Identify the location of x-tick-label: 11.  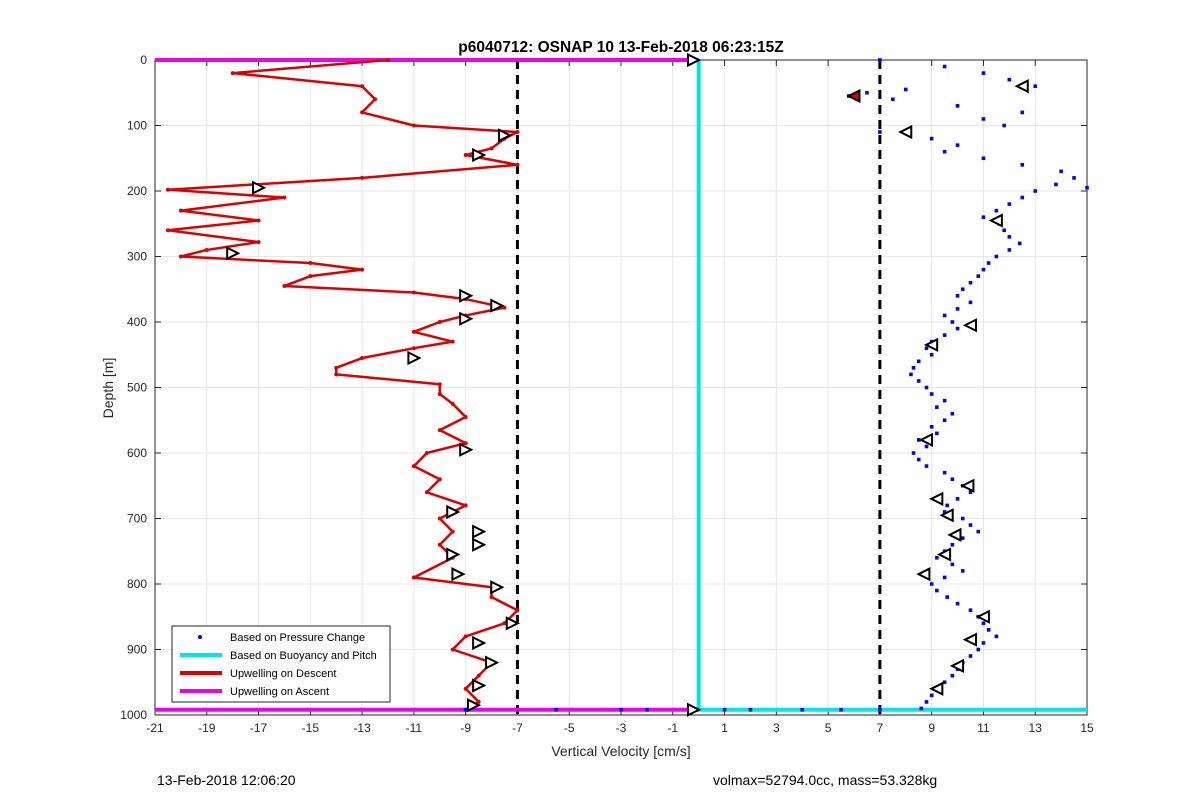
(983, 728).